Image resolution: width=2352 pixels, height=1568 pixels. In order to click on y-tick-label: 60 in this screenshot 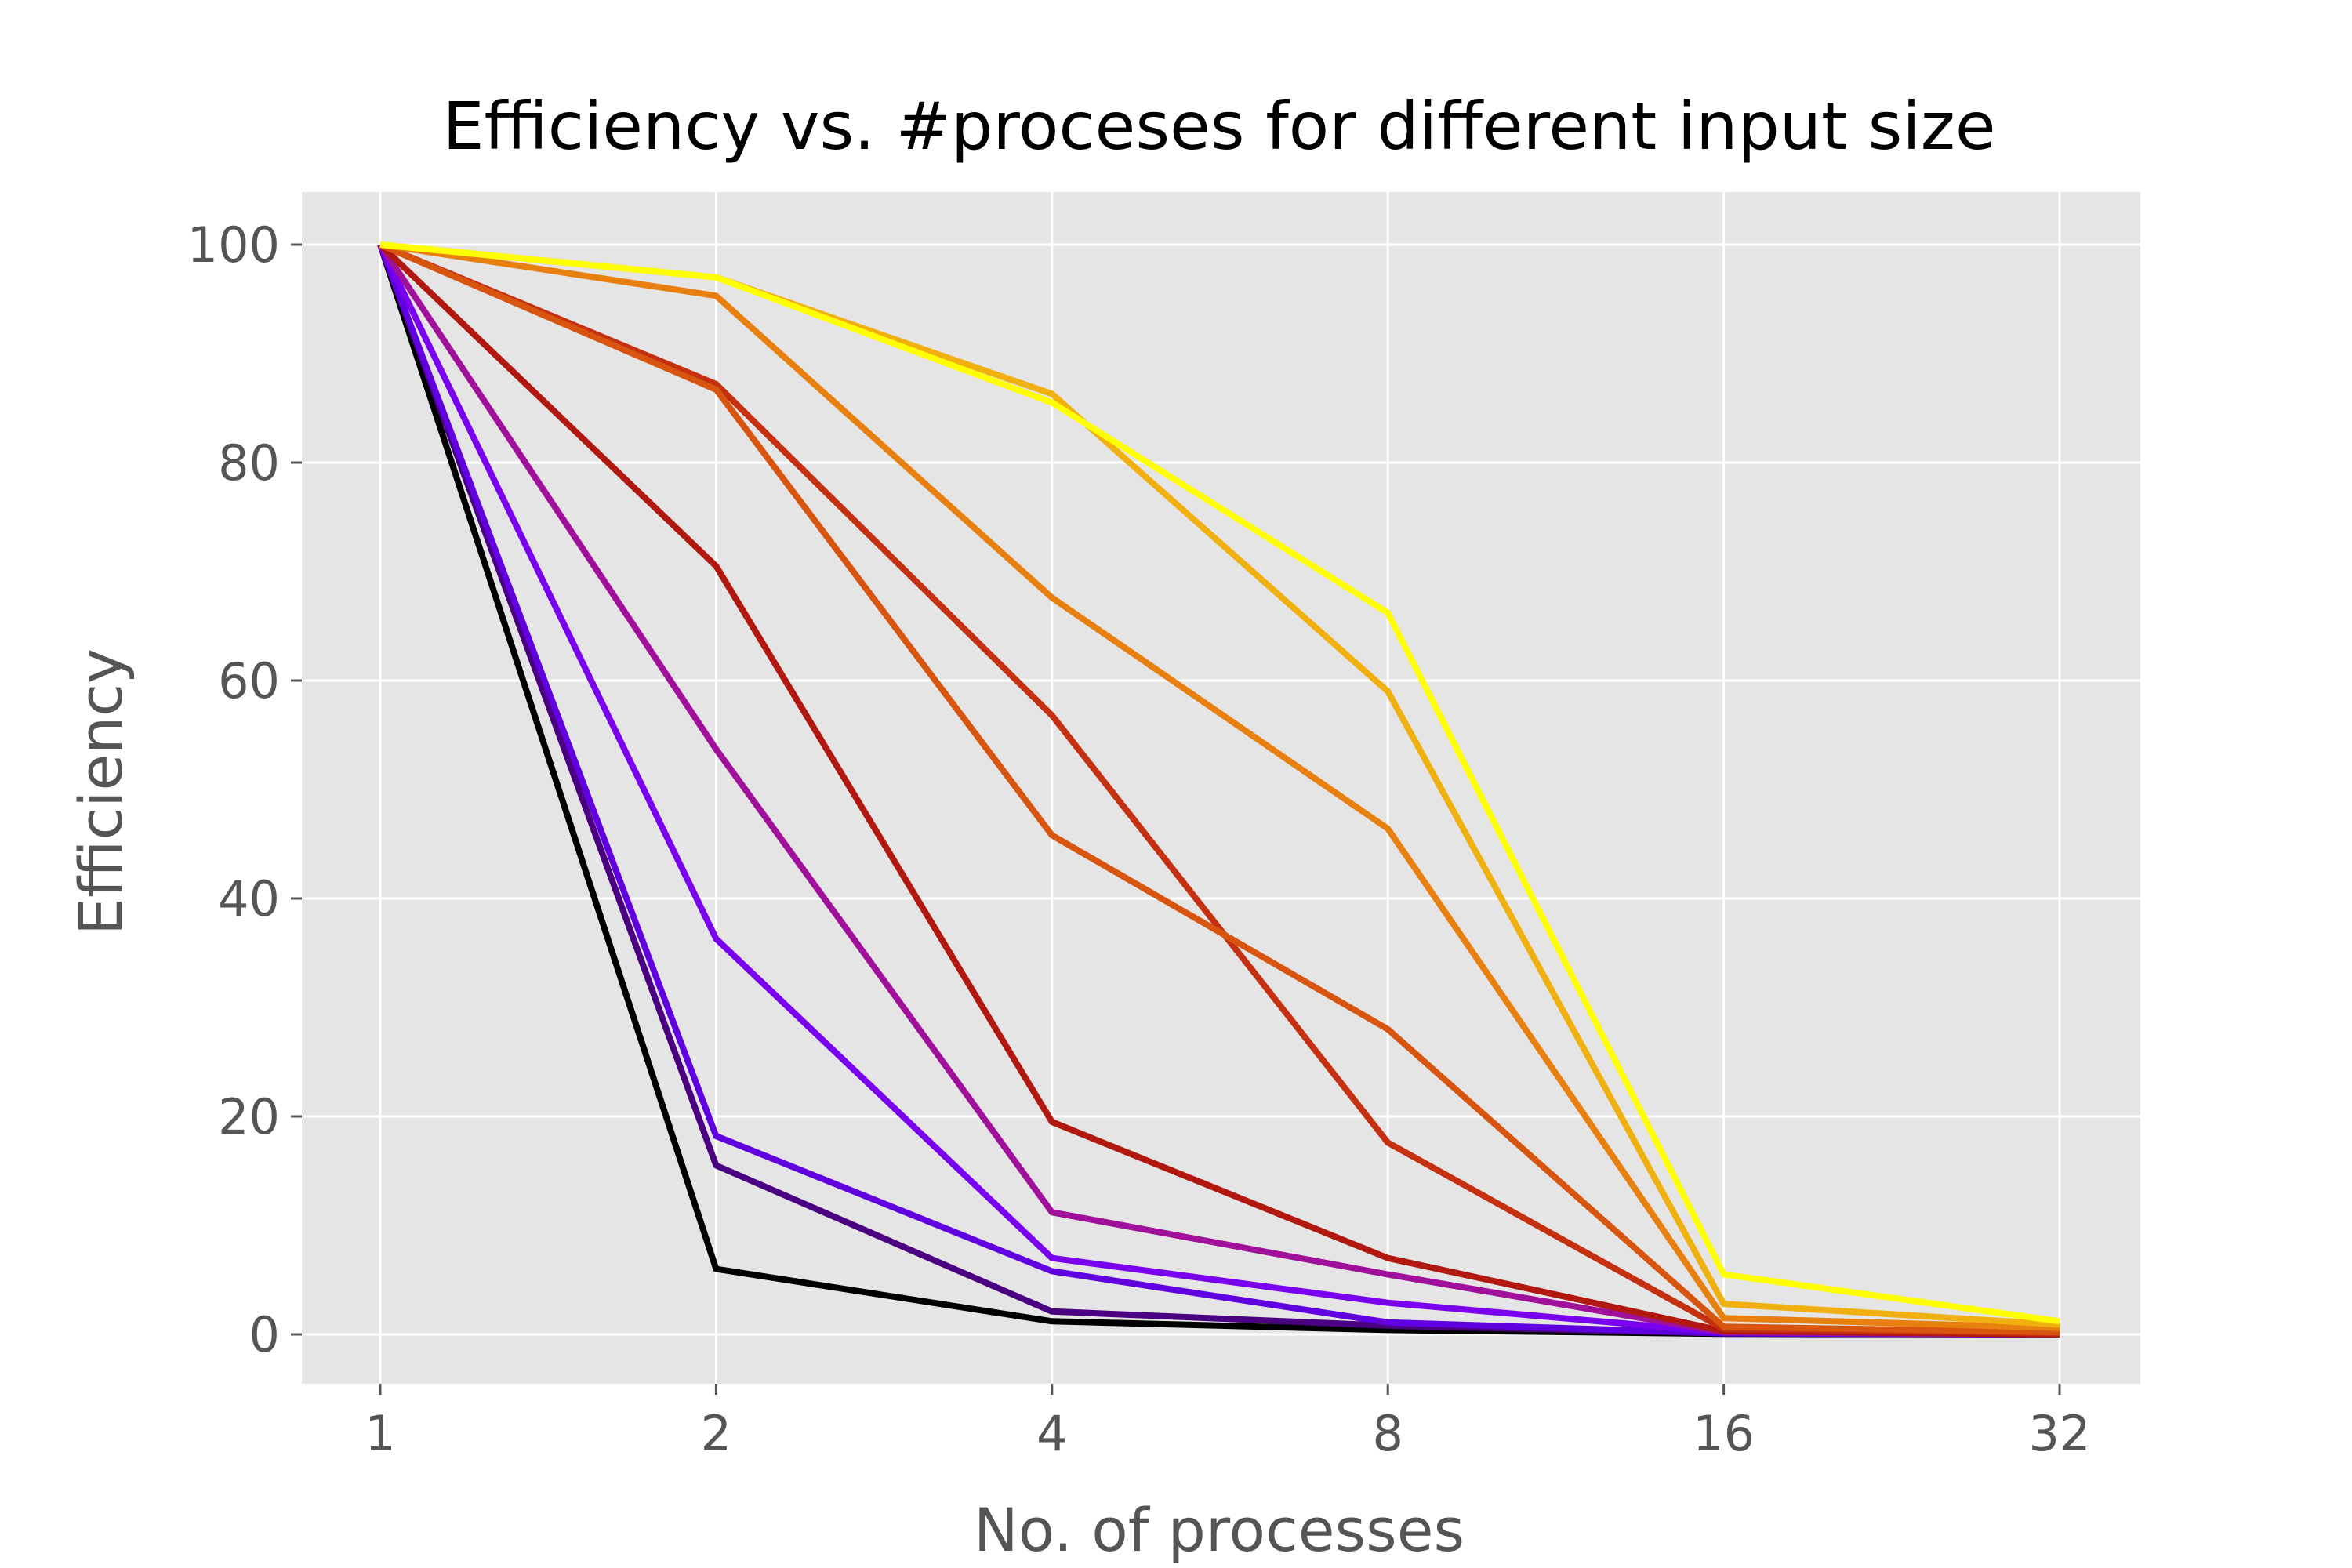, I will do `click(249, 681)`.